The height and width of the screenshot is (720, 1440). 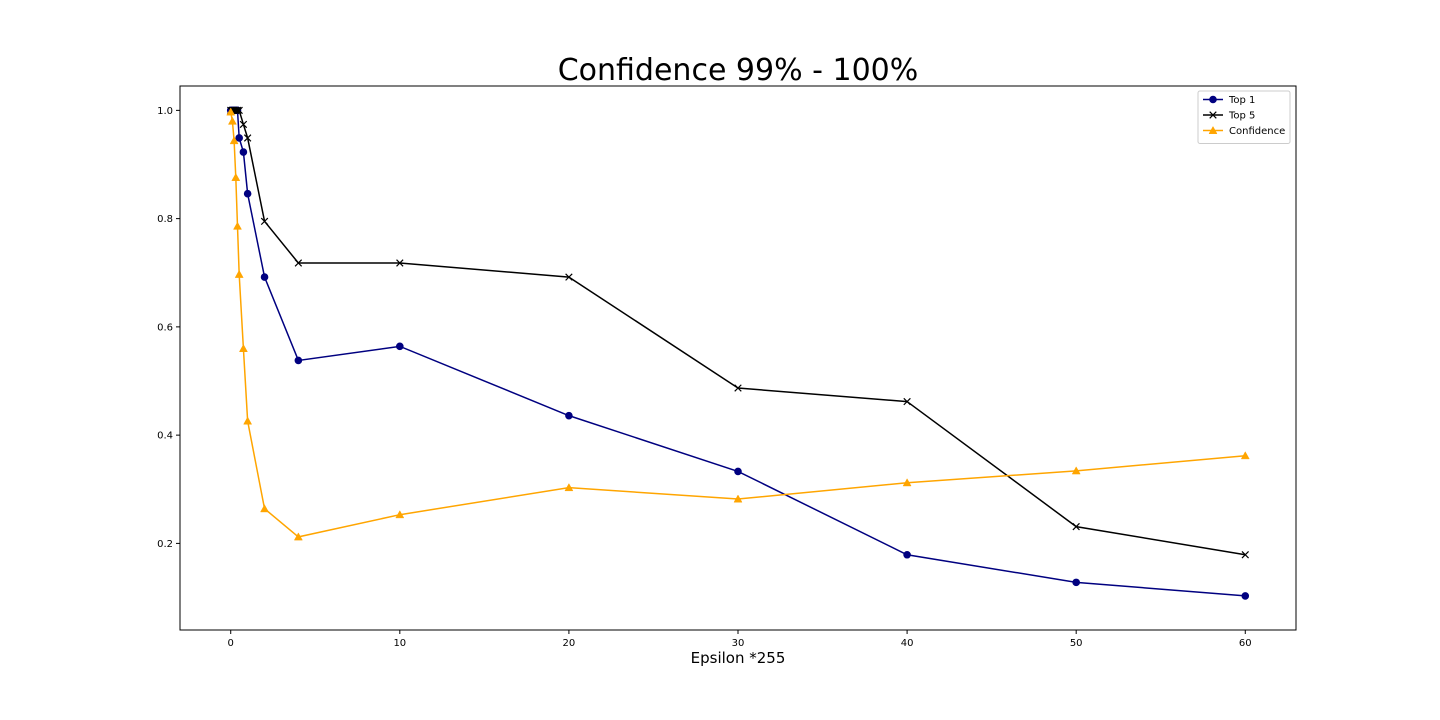 I want to click on legend-item-confidence: Confidence, so click(x=1244, y=131).